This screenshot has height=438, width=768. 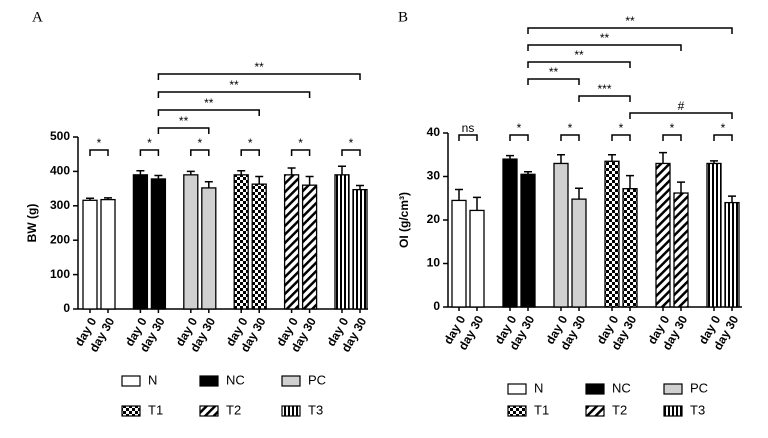 What do you see at coordinates (434, 176) in the screenshot?
I see `y-tick-label: 30` at bounding box center [434, 176].